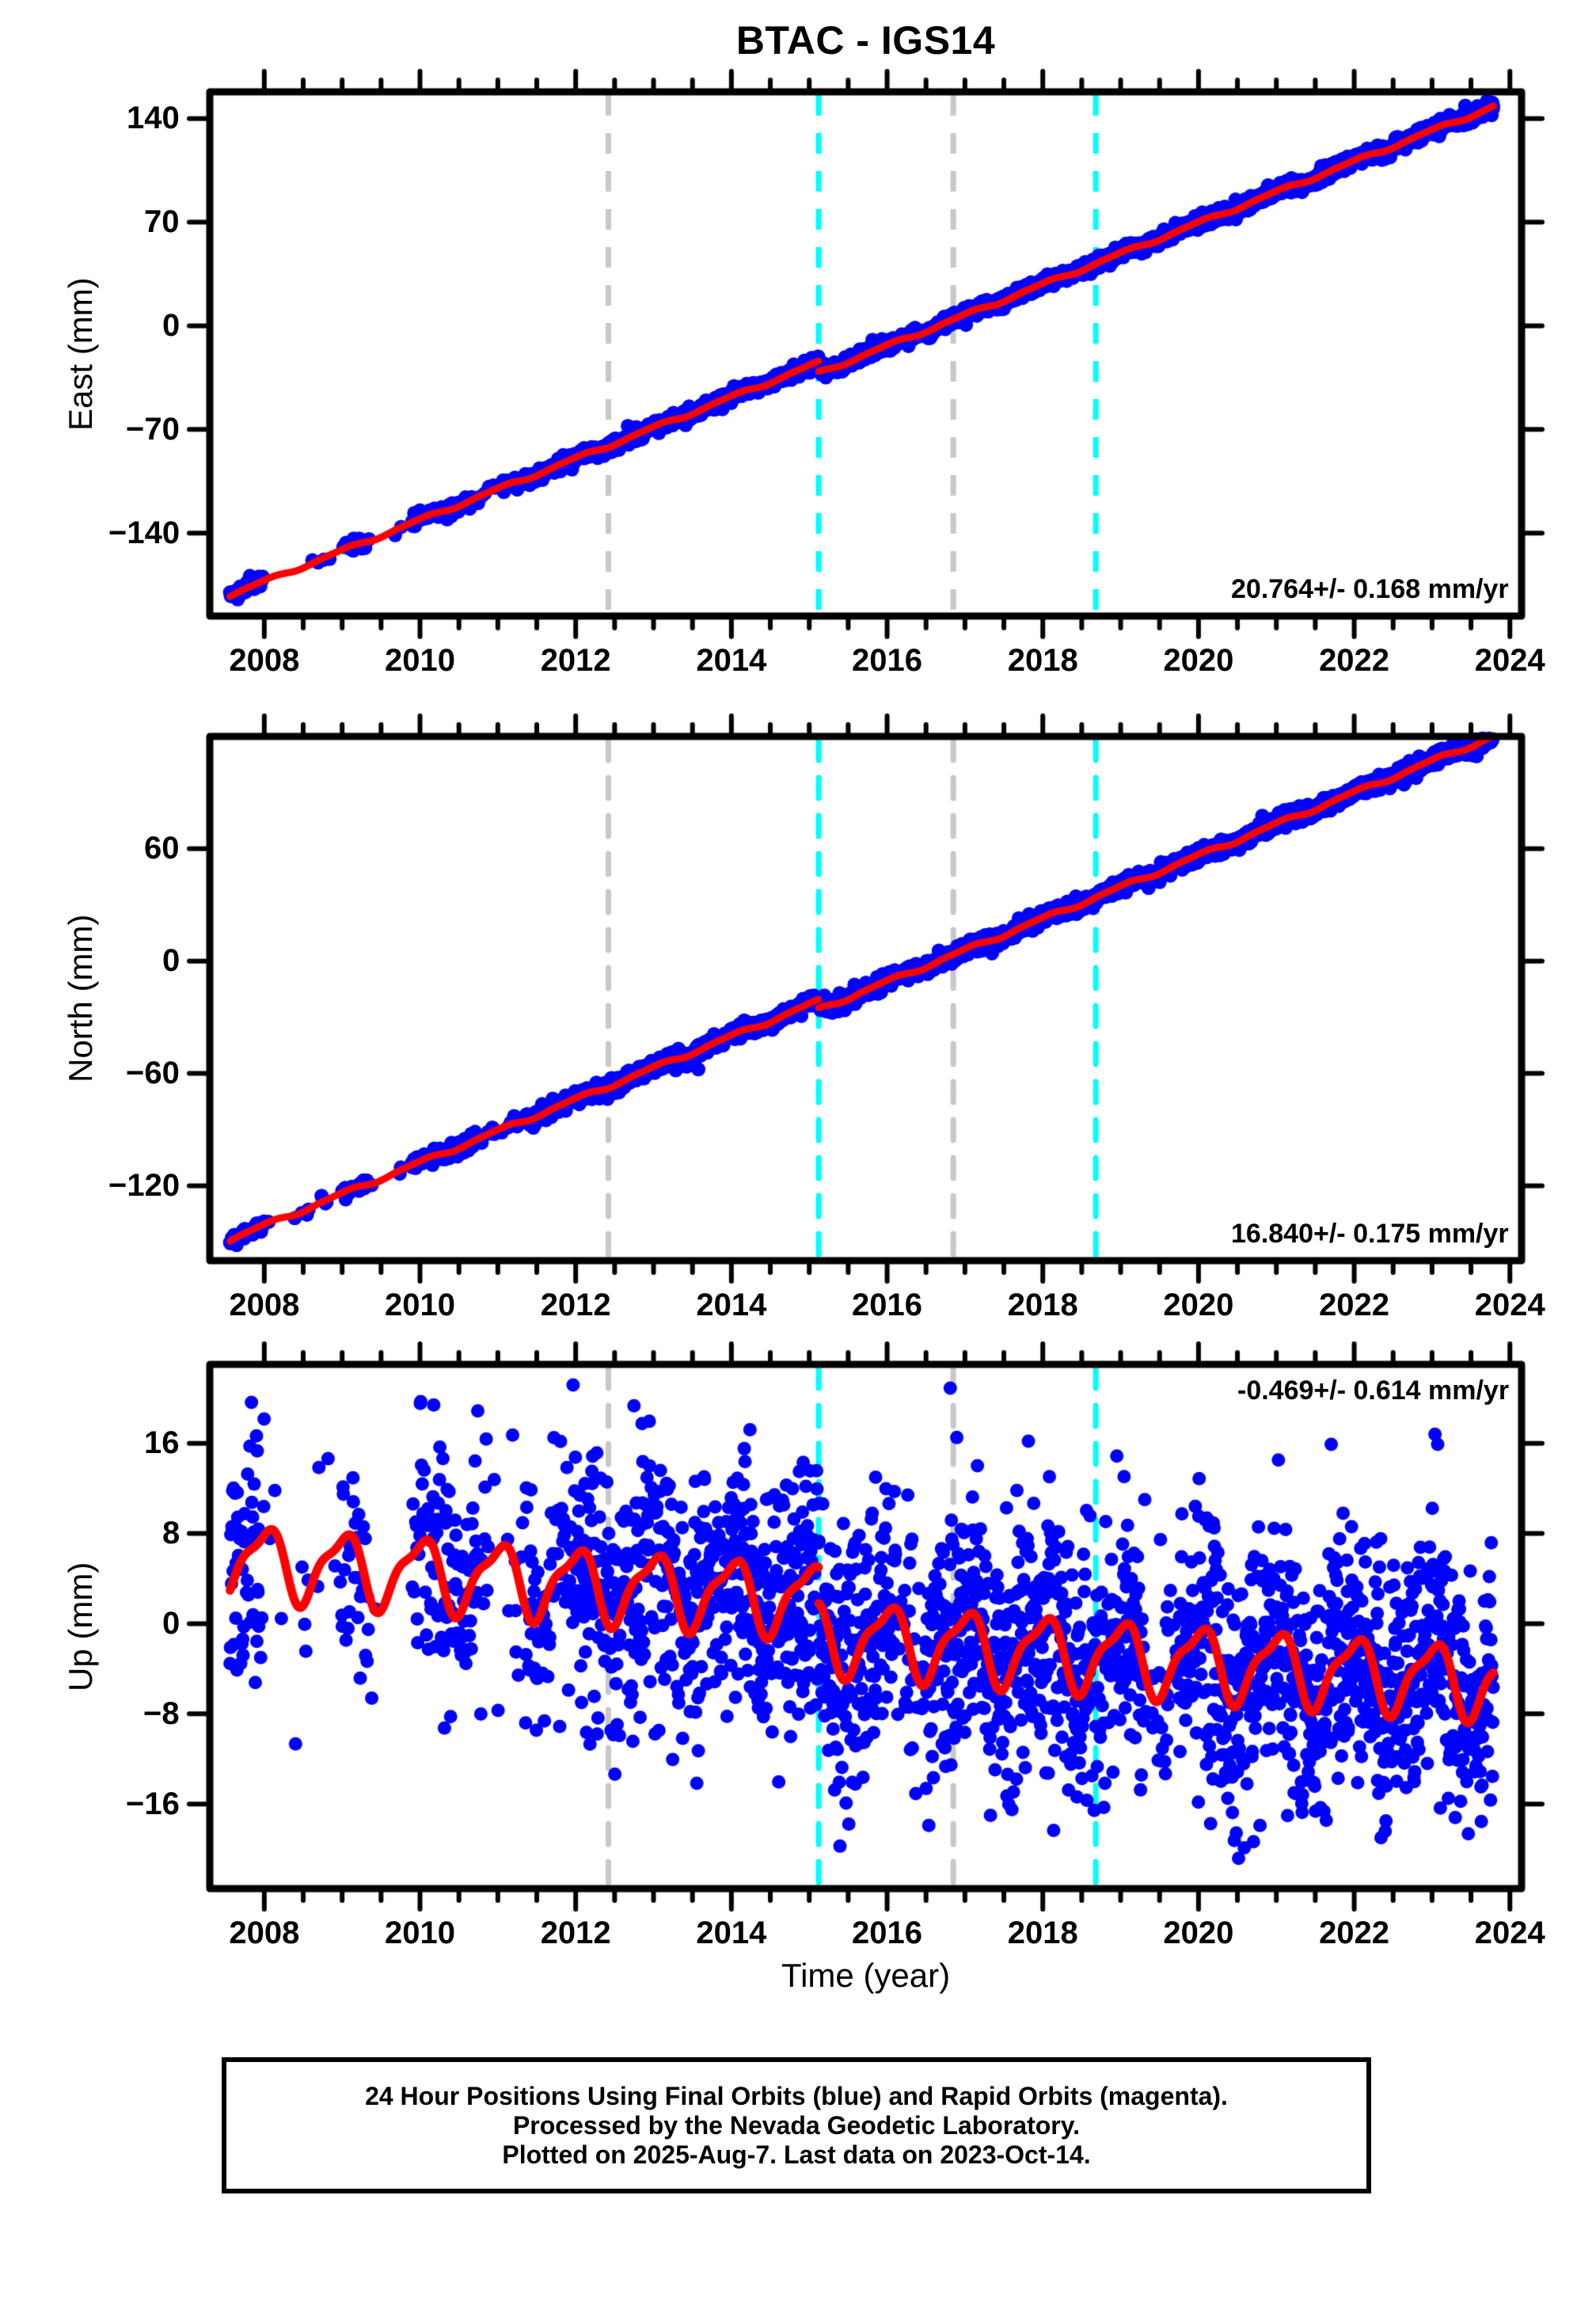 The image size is (1596, 2298). I want to click on east-xtick-2014: 2014, so click(731, 660).